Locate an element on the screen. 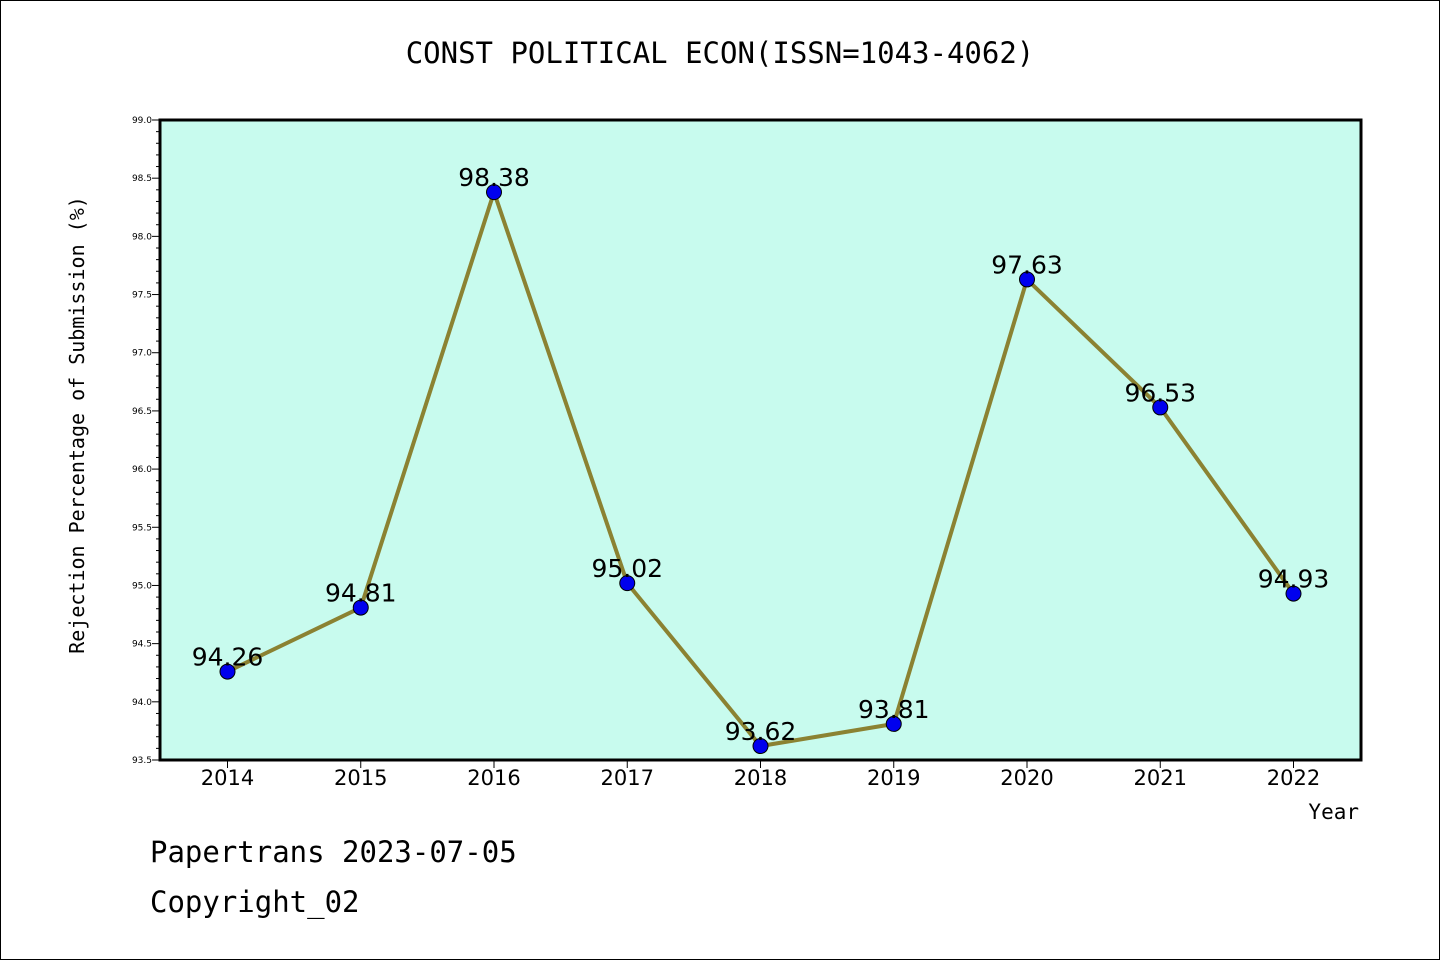 The height and width of the screenshot is (960, 1440). x-tick-label: 2020 is located at coordinates (1026, 778).